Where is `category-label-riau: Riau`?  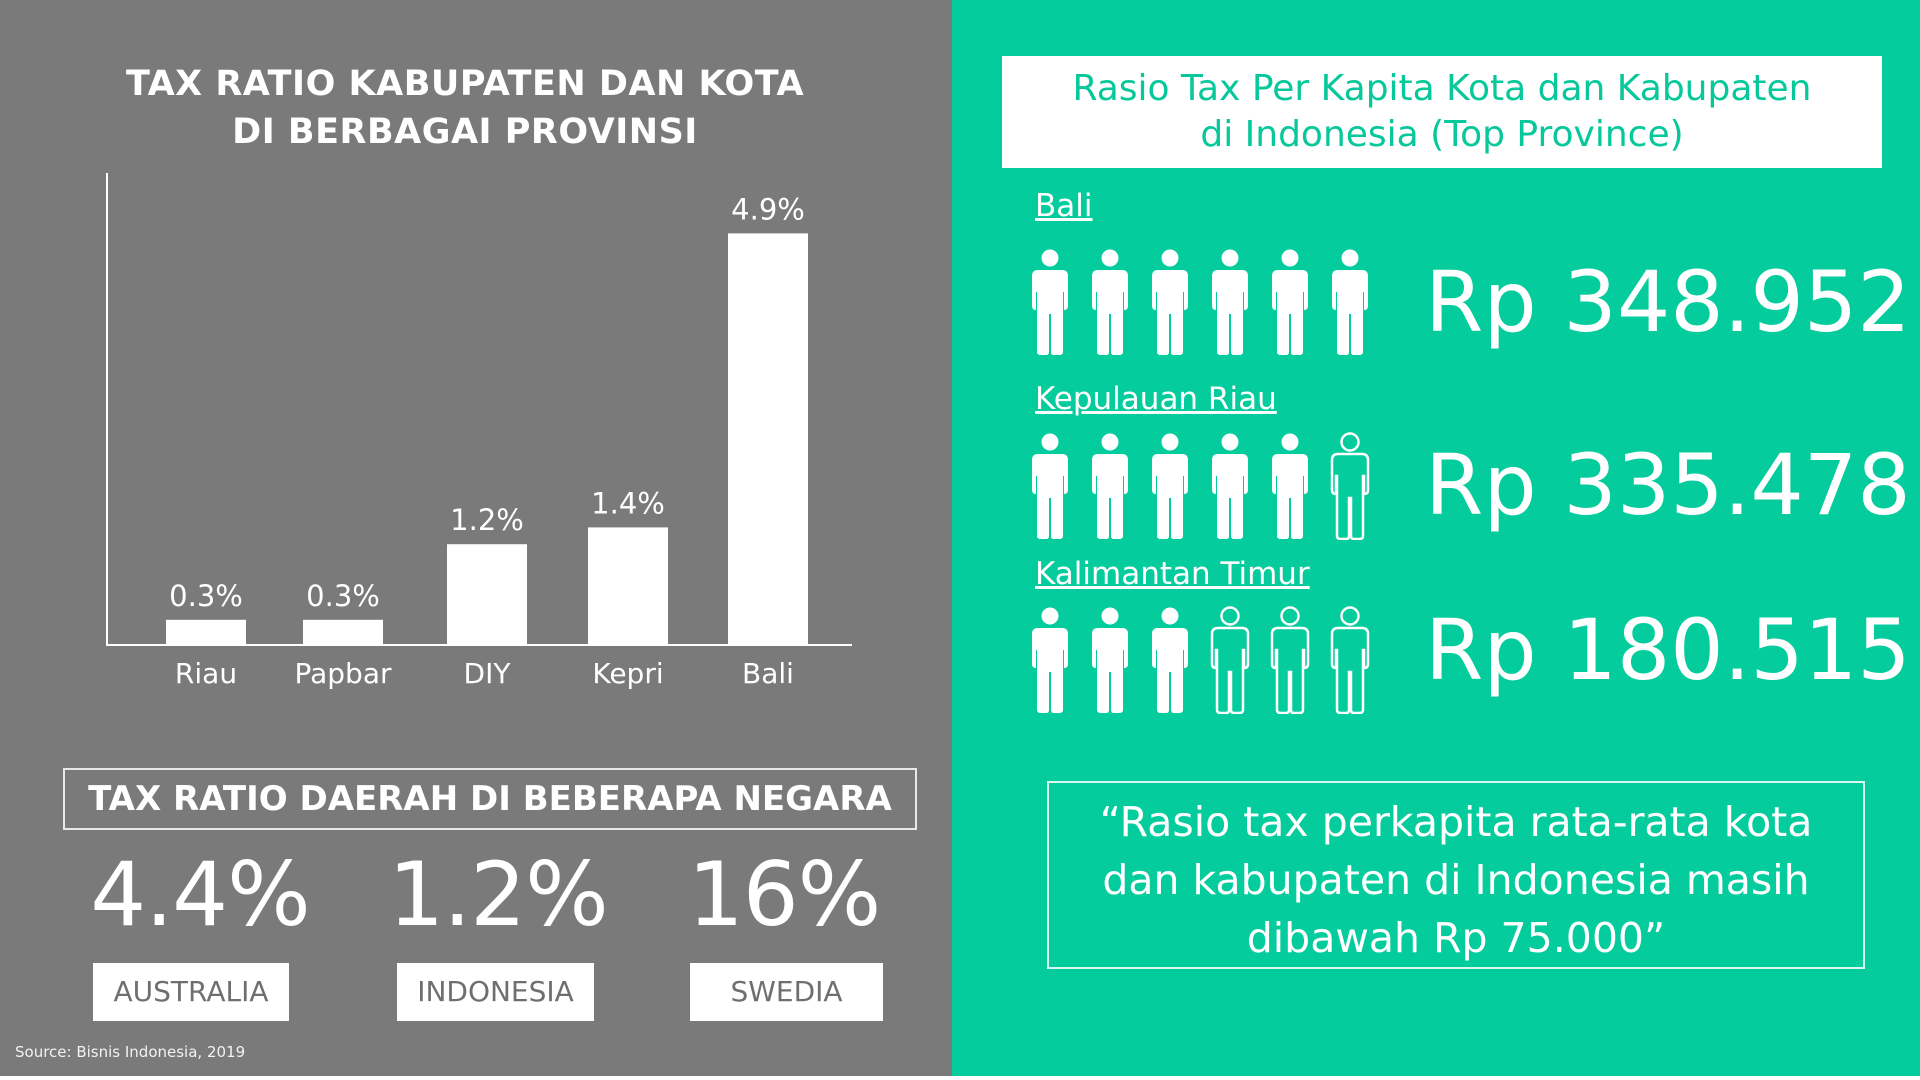
category-label-riau: Riau is located at coordinates (206, 673).